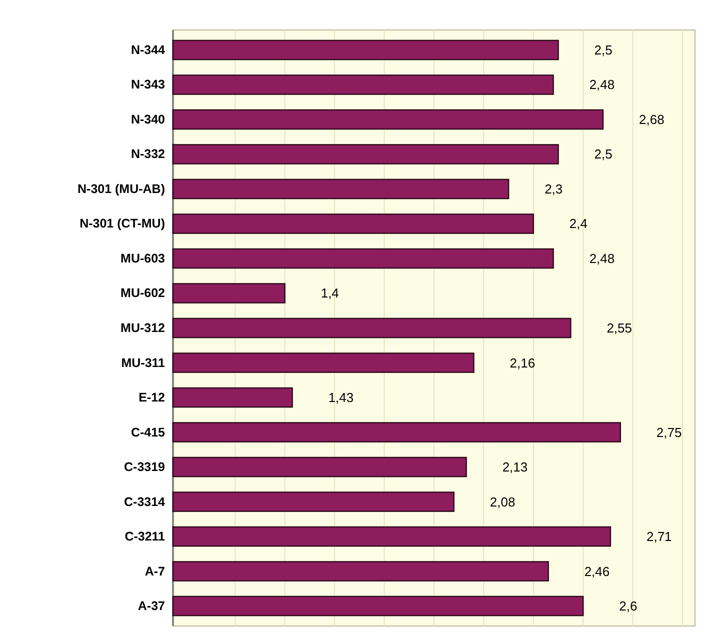 Image resolution: width=711 pixels, height=644 pixels. I want to click on data-label: 2,46, so click(597, 571).